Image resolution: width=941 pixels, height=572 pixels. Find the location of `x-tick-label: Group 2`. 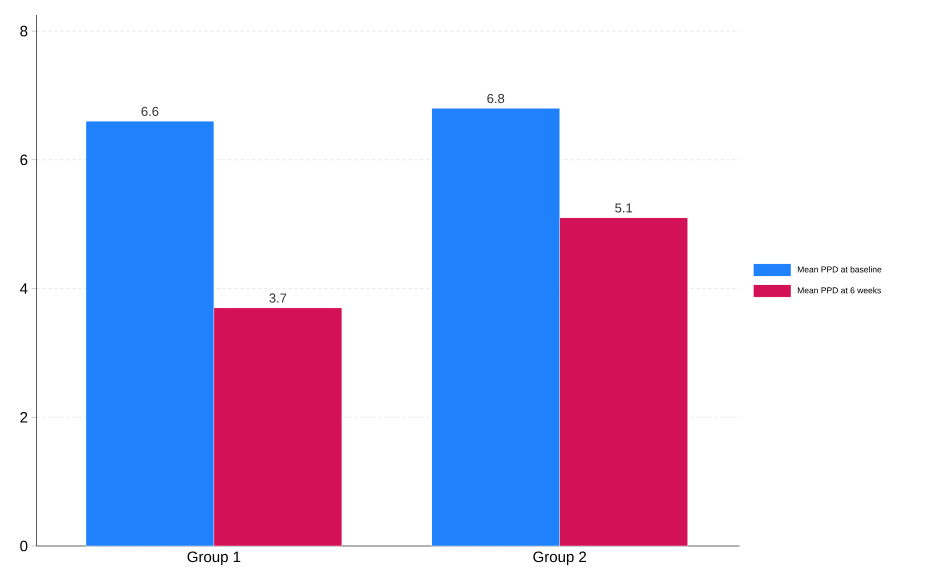

x-tick-label: Group 2 is located at coordinates (559, 559).